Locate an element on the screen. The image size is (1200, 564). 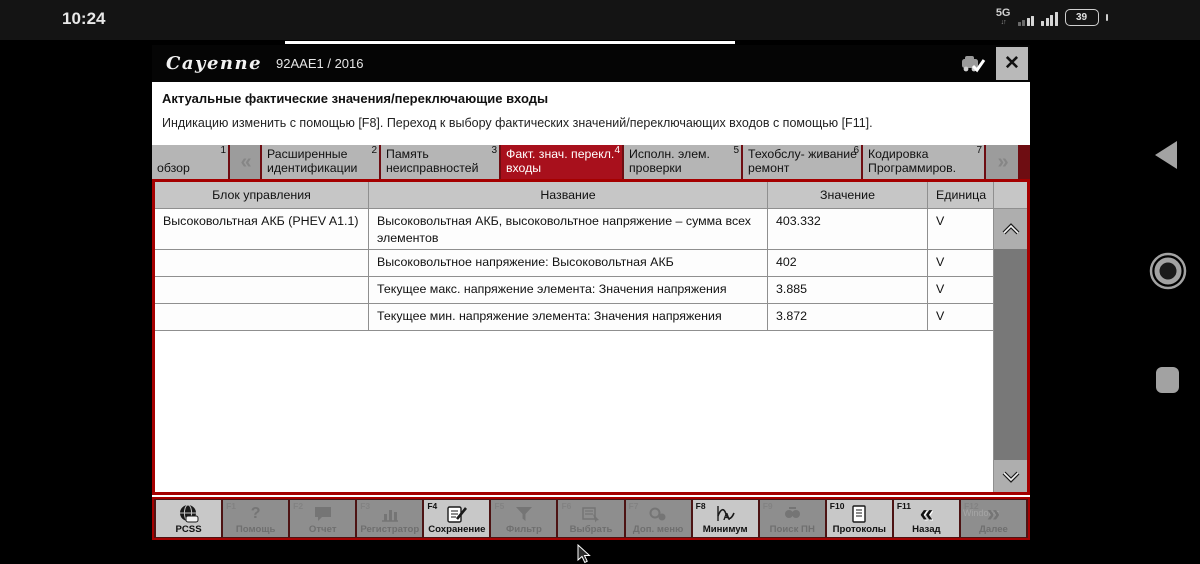
tab-drive-links-checks: 5 Исполн. элем. проверки is located at coordinates (682, 162).